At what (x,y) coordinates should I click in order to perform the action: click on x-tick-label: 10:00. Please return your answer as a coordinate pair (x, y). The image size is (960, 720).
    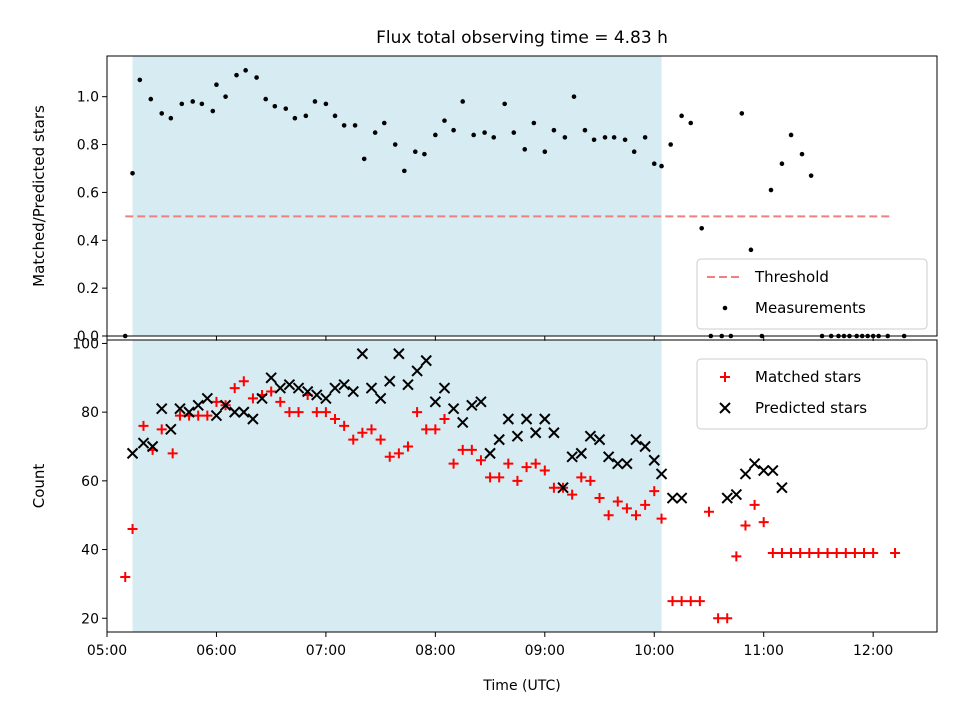
    Looking at the image, I should click on (654, 651).